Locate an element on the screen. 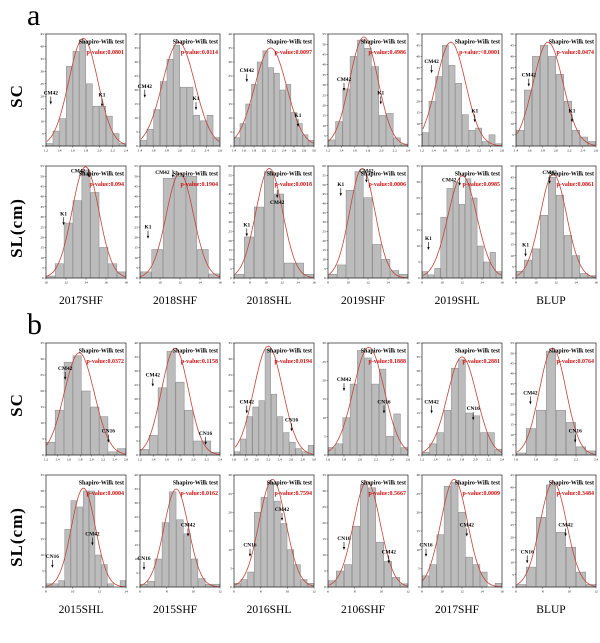  x-tick-label: 8 is located at coordinates (250, 282).